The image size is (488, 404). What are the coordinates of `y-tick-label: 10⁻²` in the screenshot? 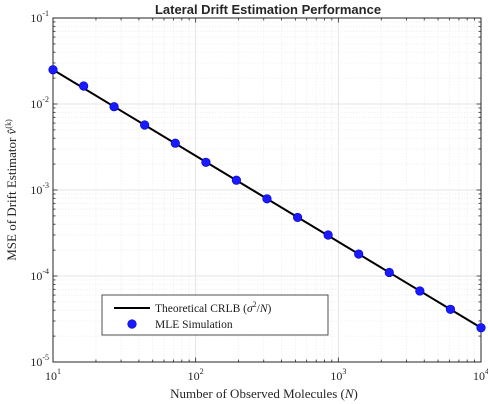 It's located at (39, 103).